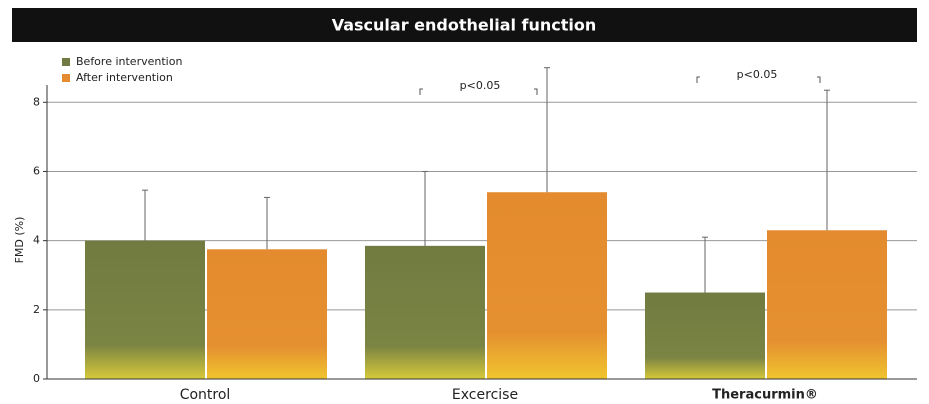 This screenshot has width=929, height=404. Describe the element at coordinates (19, 240) in the screenshot. I see `y-axis-label: FMD (%)` at that location.